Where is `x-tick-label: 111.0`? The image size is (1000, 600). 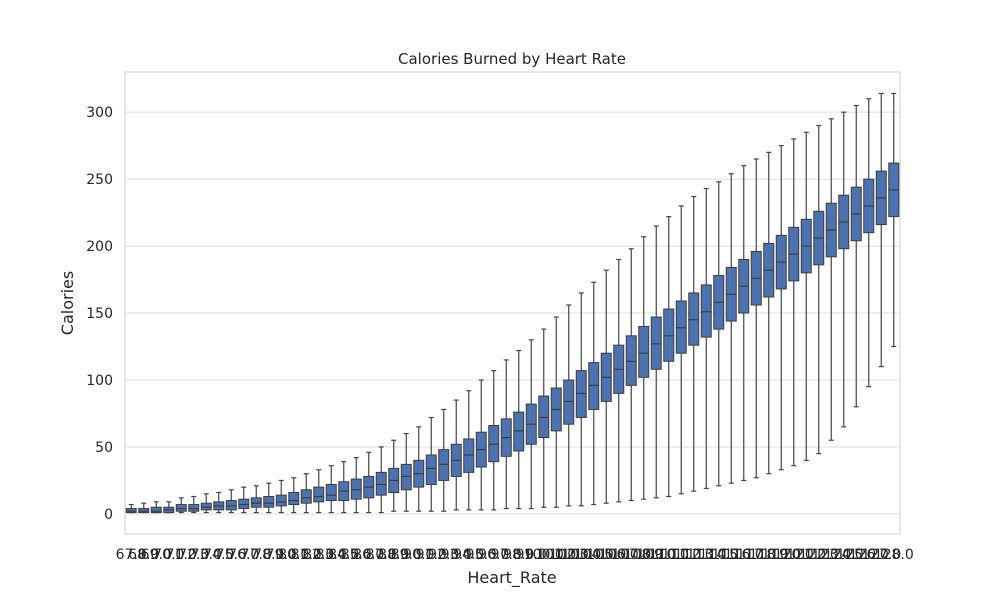 x-tick-label: 111.0 is located at coordinates (681, 555).